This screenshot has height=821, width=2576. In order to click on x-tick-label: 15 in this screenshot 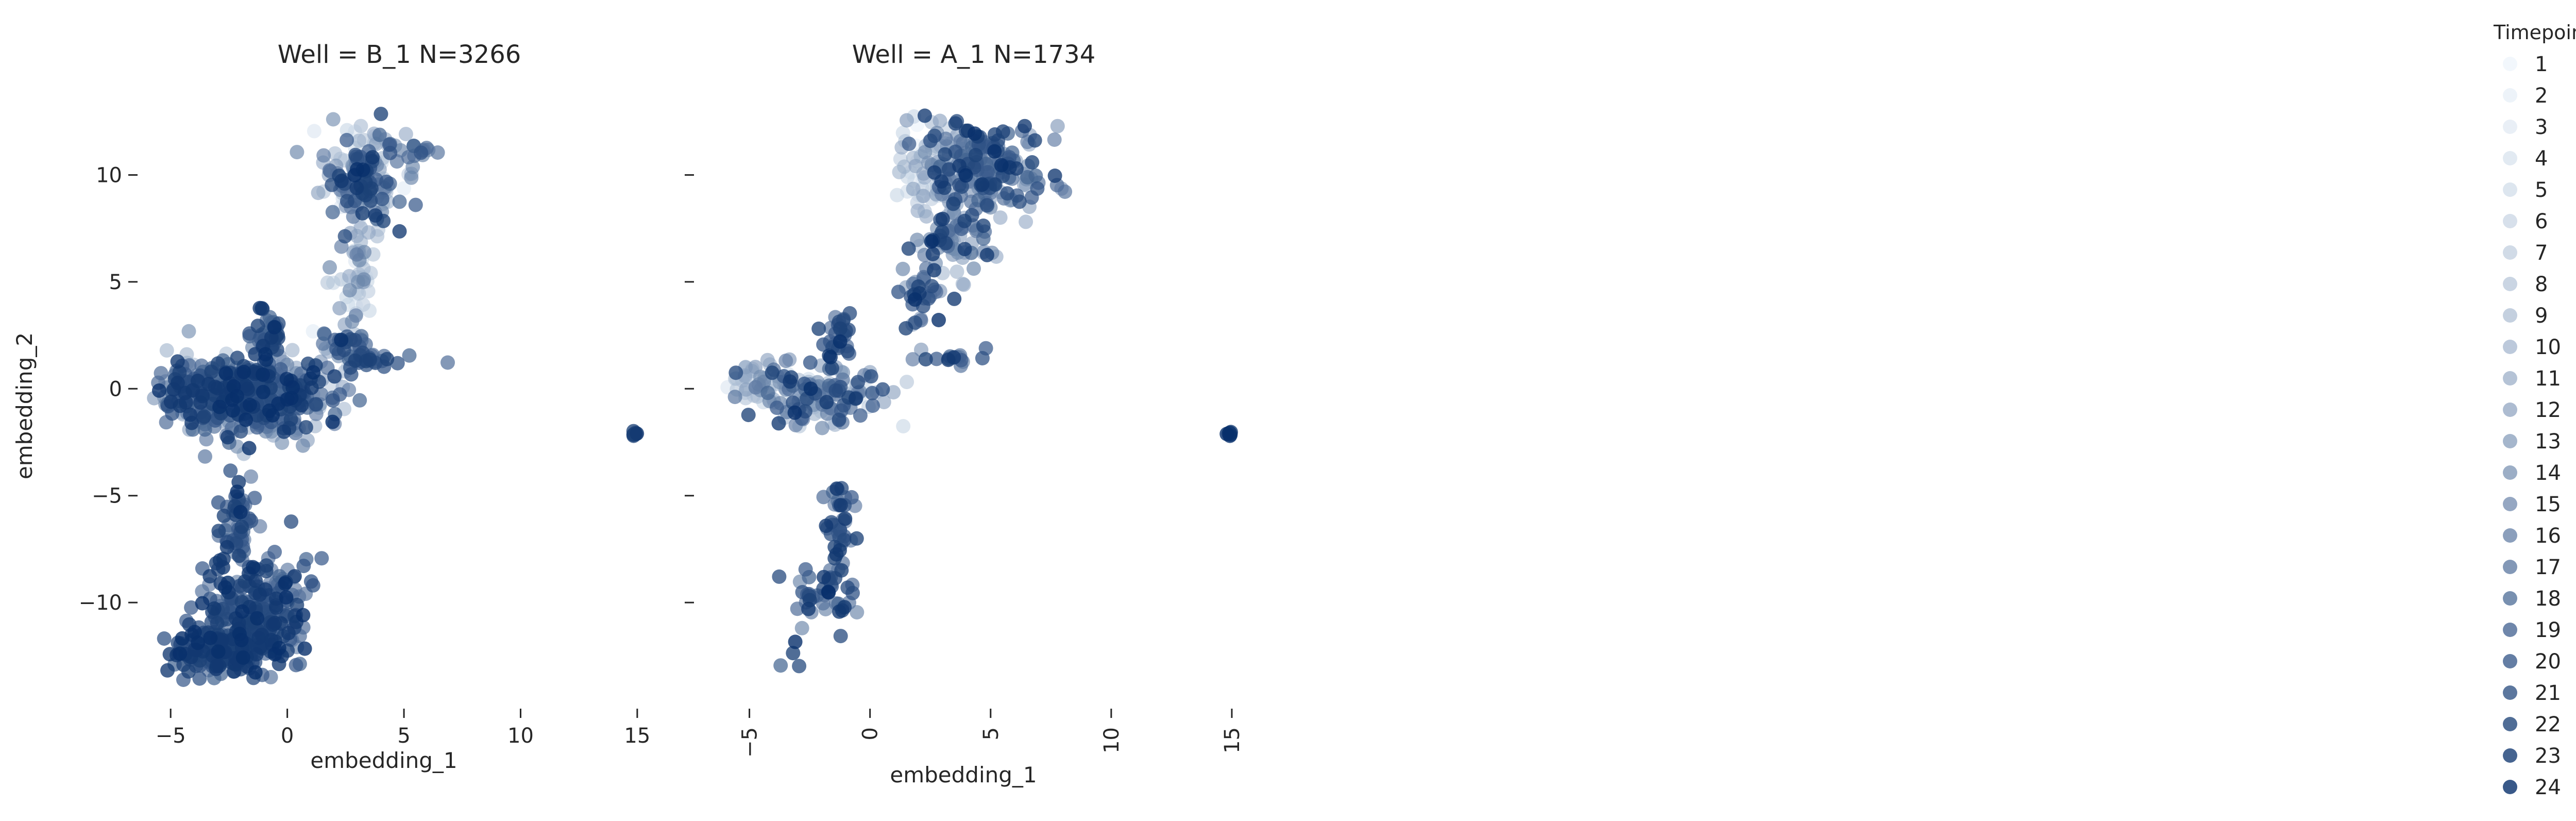, I will do `click(637, 736)`.